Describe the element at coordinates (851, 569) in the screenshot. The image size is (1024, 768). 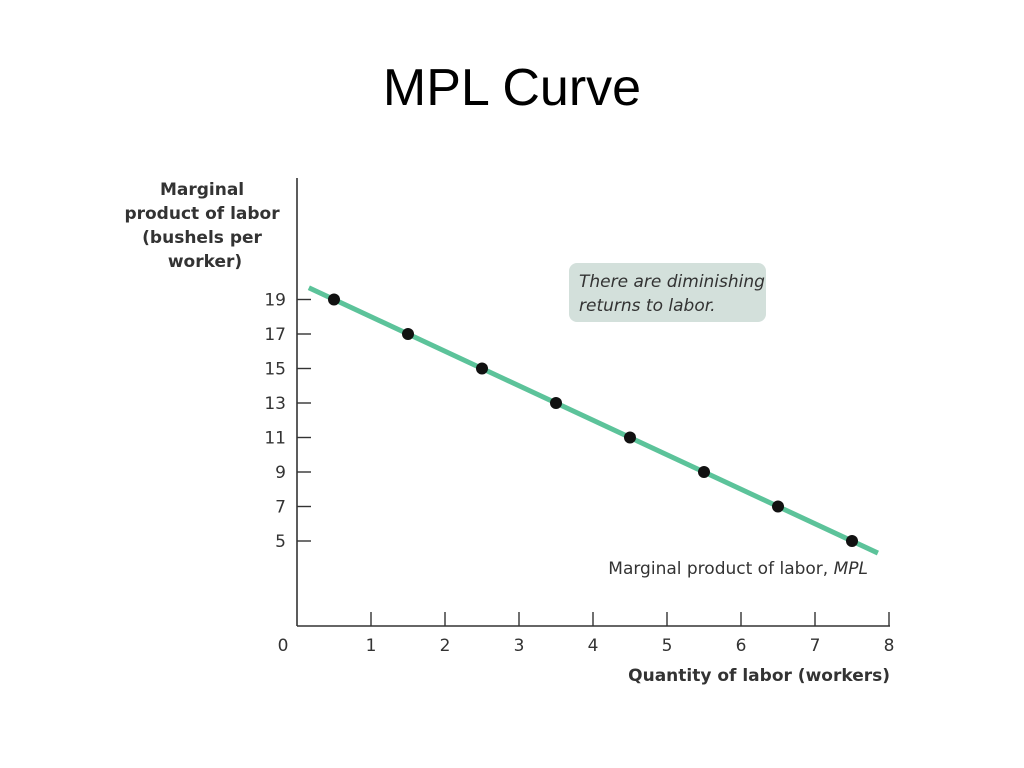
I see `curve-label-symbol: MPL` at that location.